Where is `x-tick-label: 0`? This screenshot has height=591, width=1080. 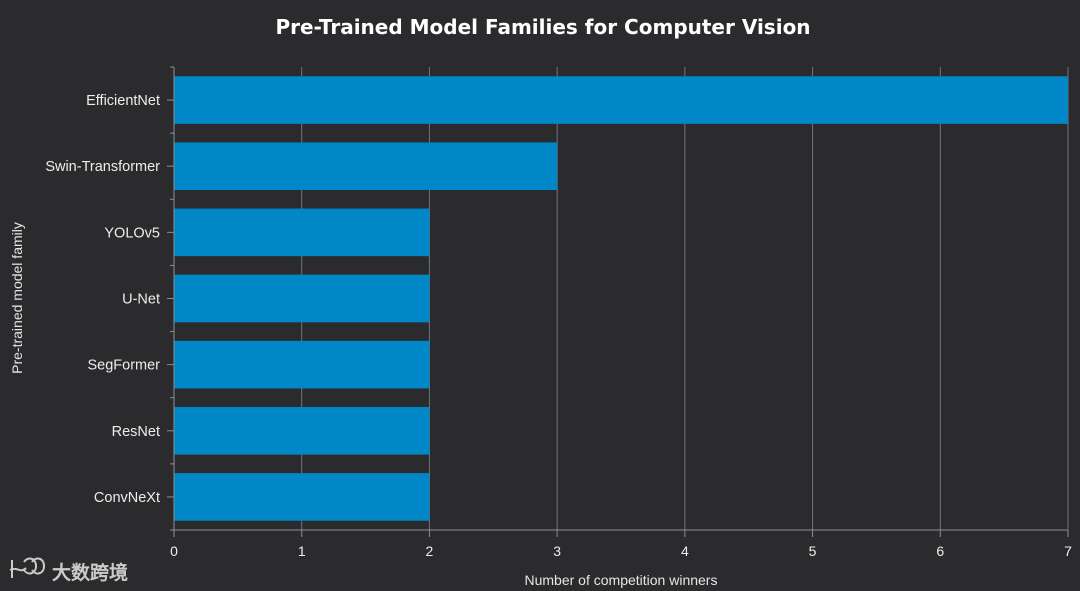
x-tick-label: 0 is located at coordinates (174, 551).